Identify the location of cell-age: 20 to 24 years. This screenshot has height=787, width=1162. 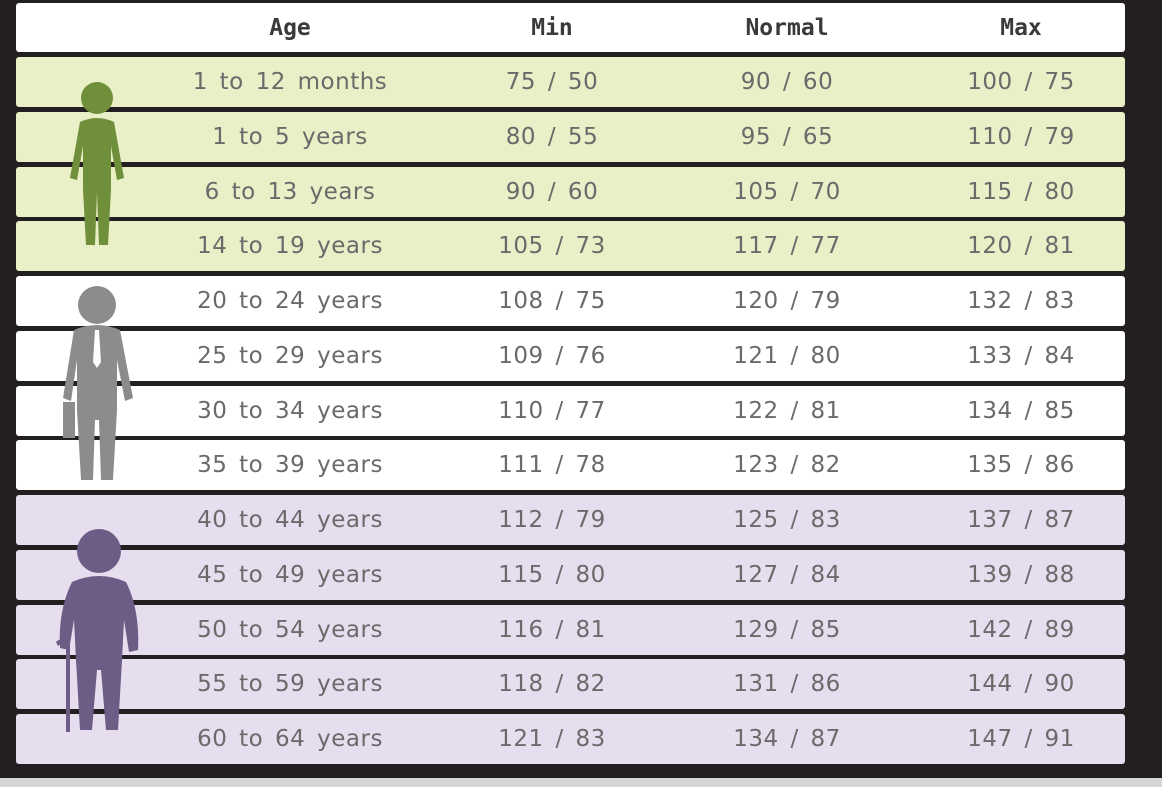
(290, 301).